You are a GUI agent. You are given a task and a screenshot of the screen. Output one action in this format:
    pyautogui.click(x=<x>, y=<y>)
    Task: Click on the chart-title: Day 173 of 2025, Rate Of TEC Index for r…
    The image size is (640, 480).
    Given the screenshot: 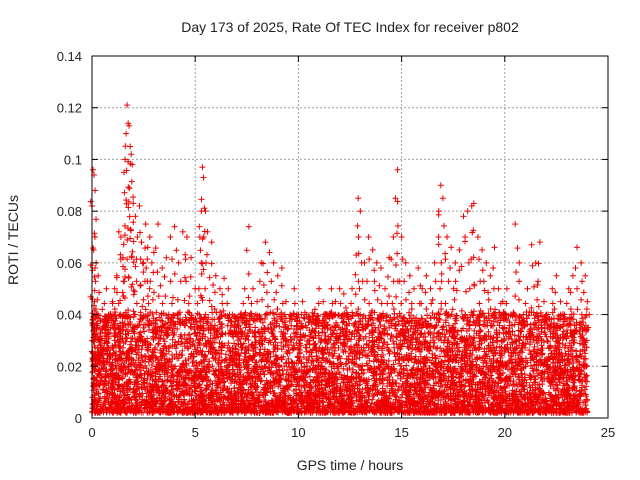 What is the action you would take?
    pyautogui.click(x=350, y=27)
    